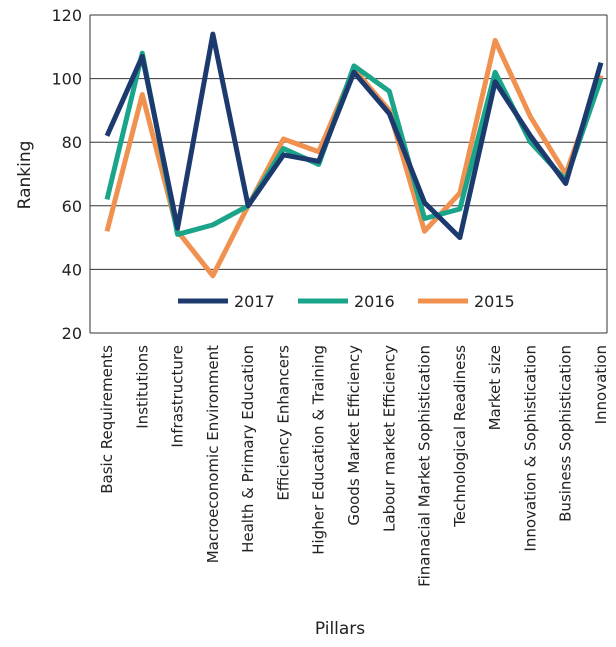 This screenshot has width=616, height=647. I want to click on y-tick-label: 20, so click(72, 333).